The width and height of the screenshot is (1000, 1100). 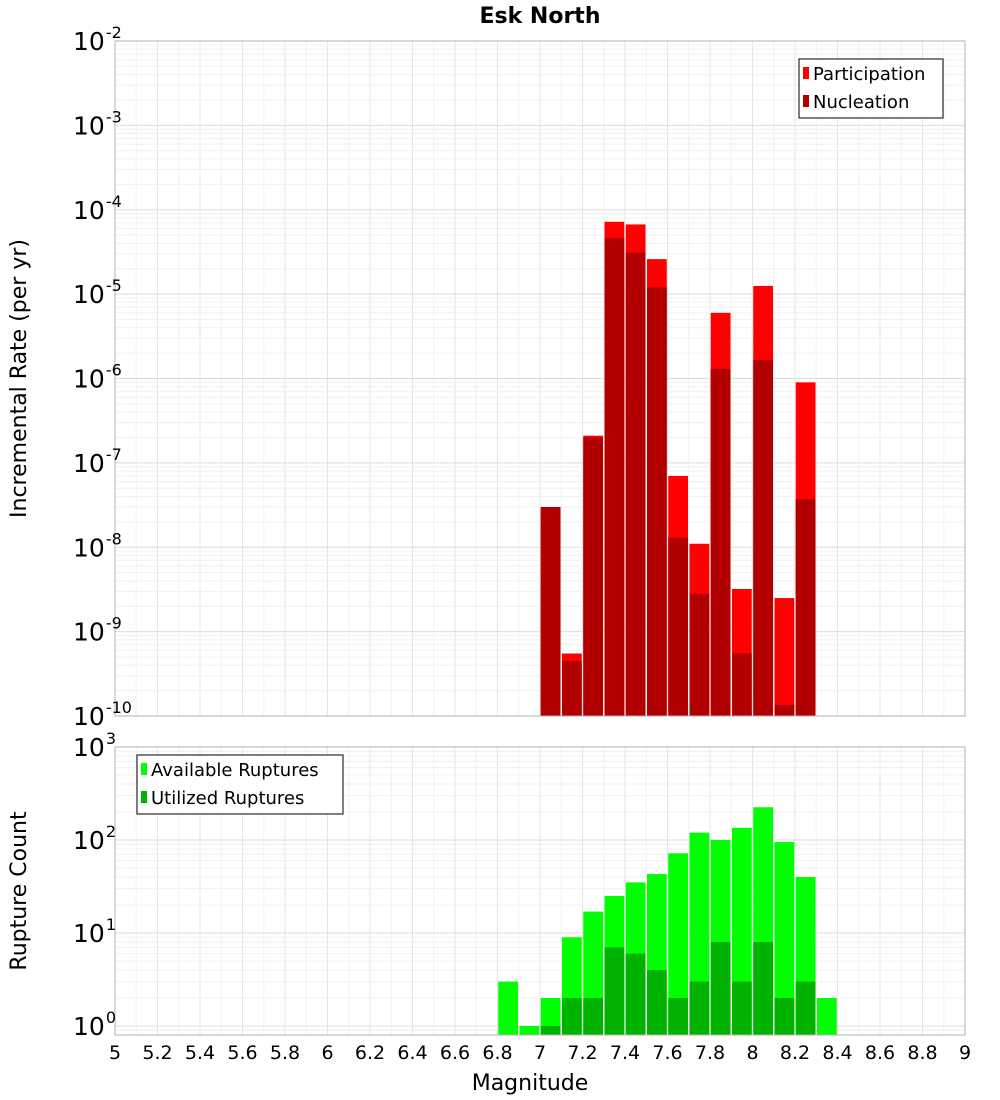 I want to click on x-tick-label: 5.4, so click(x=200, y=1053).